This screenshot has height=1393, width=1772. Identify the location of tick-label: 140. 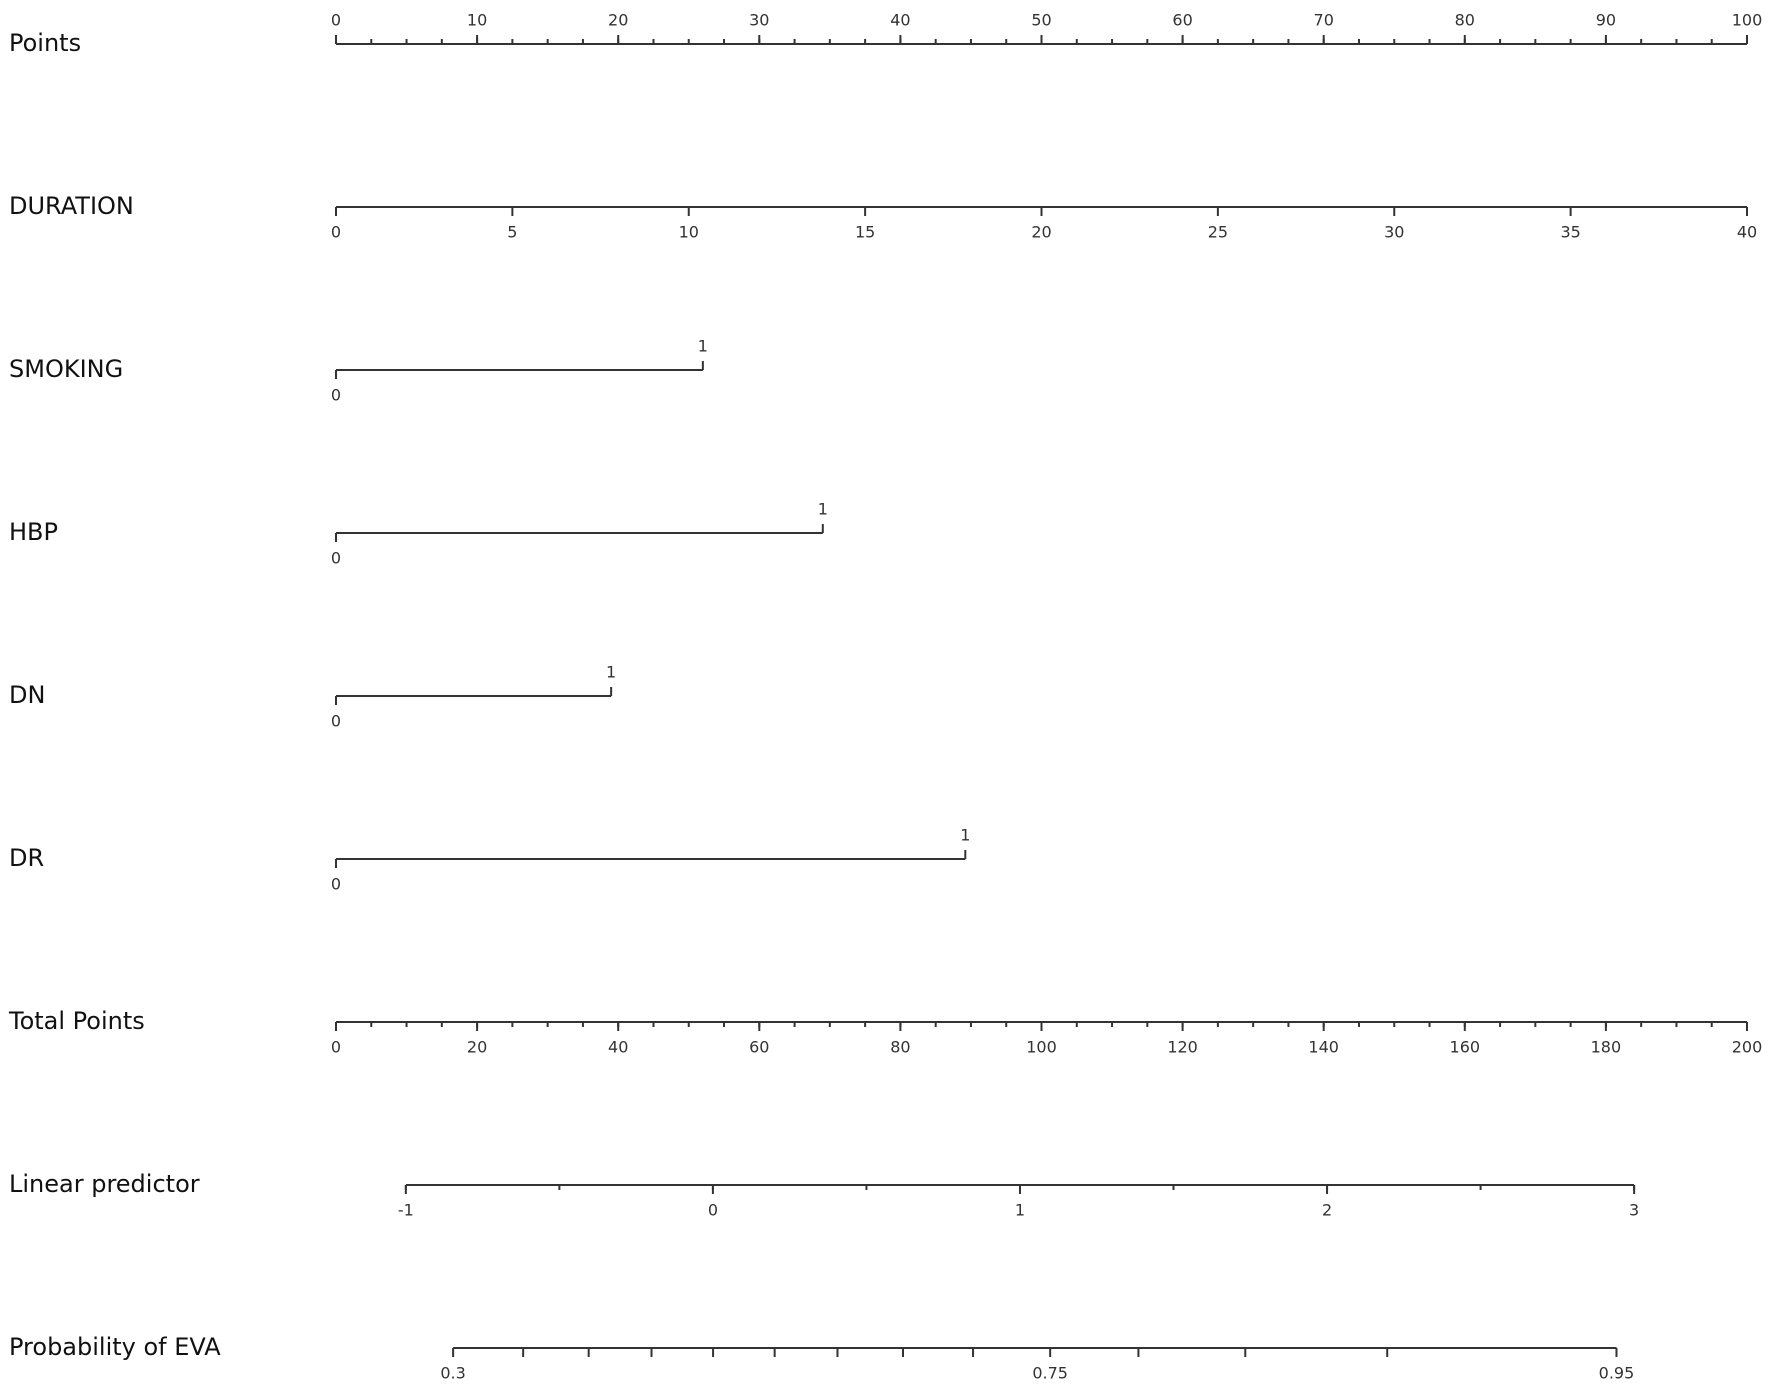
(1323, 1047).